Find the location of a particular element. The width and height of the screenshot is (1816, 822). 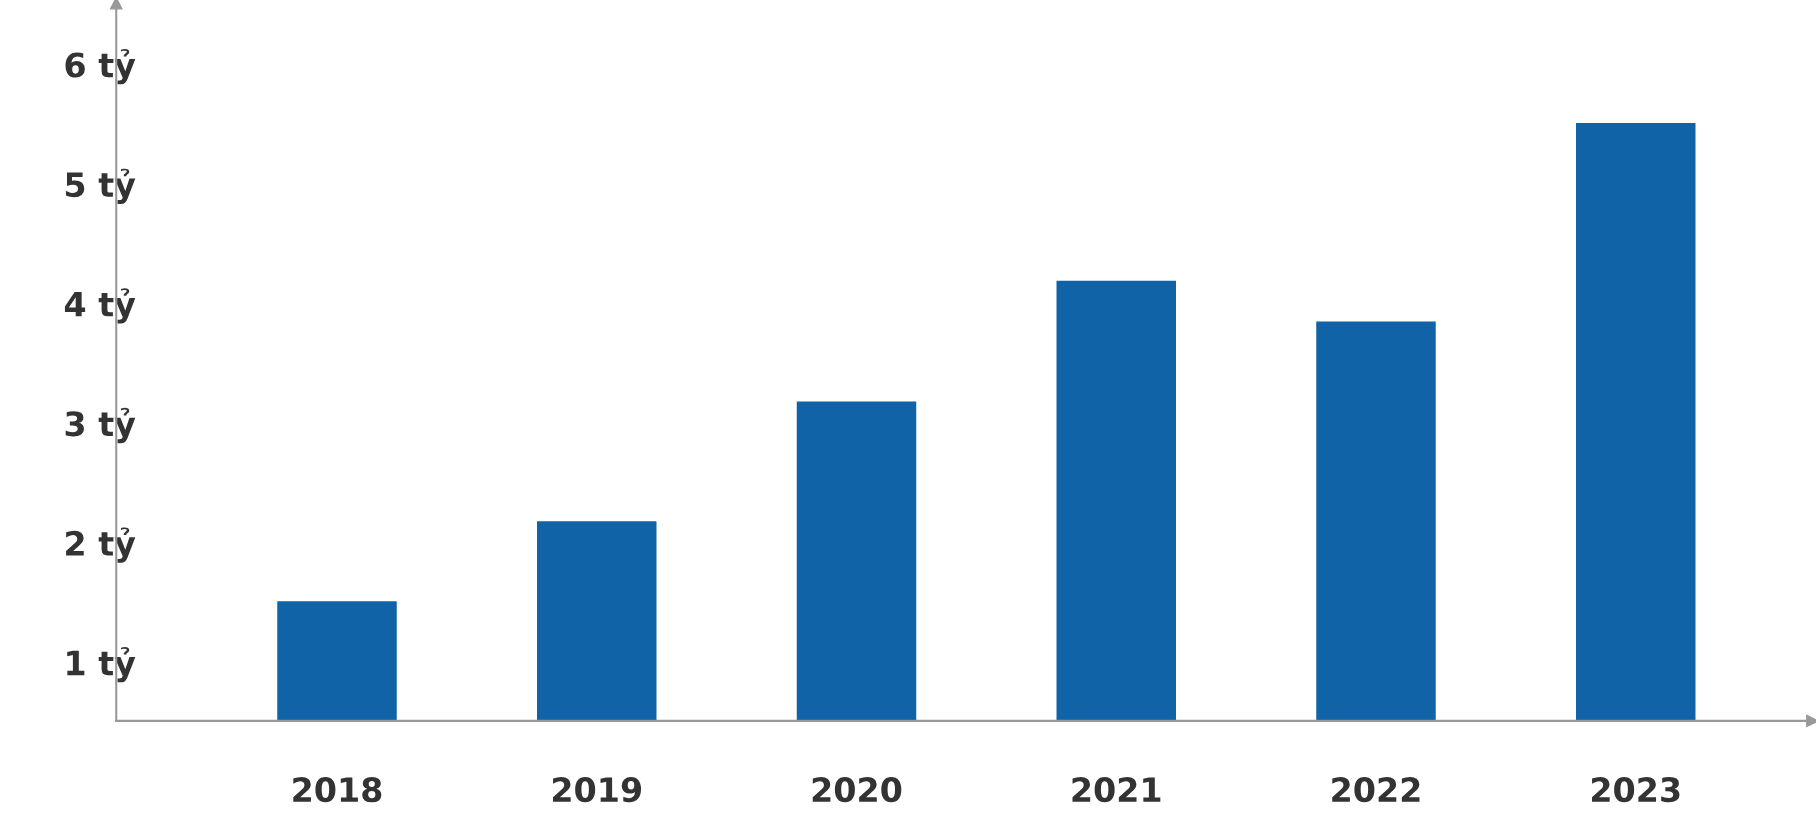

x-tick-label: 2020 is located at coordinates (857, 790).